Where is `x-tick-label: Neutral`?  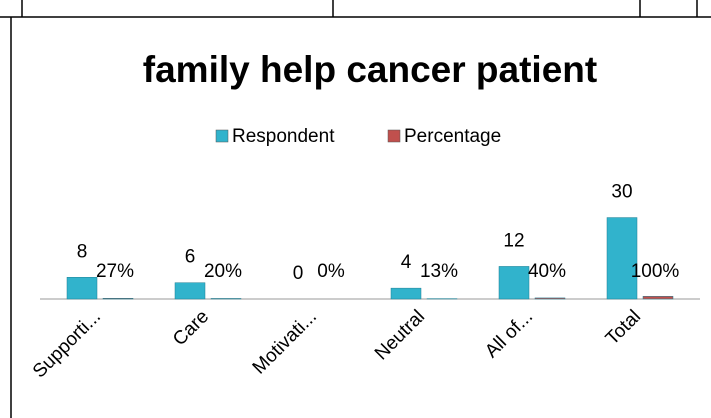 x-tick-label: Neutral is located at coordinates (400, 335).